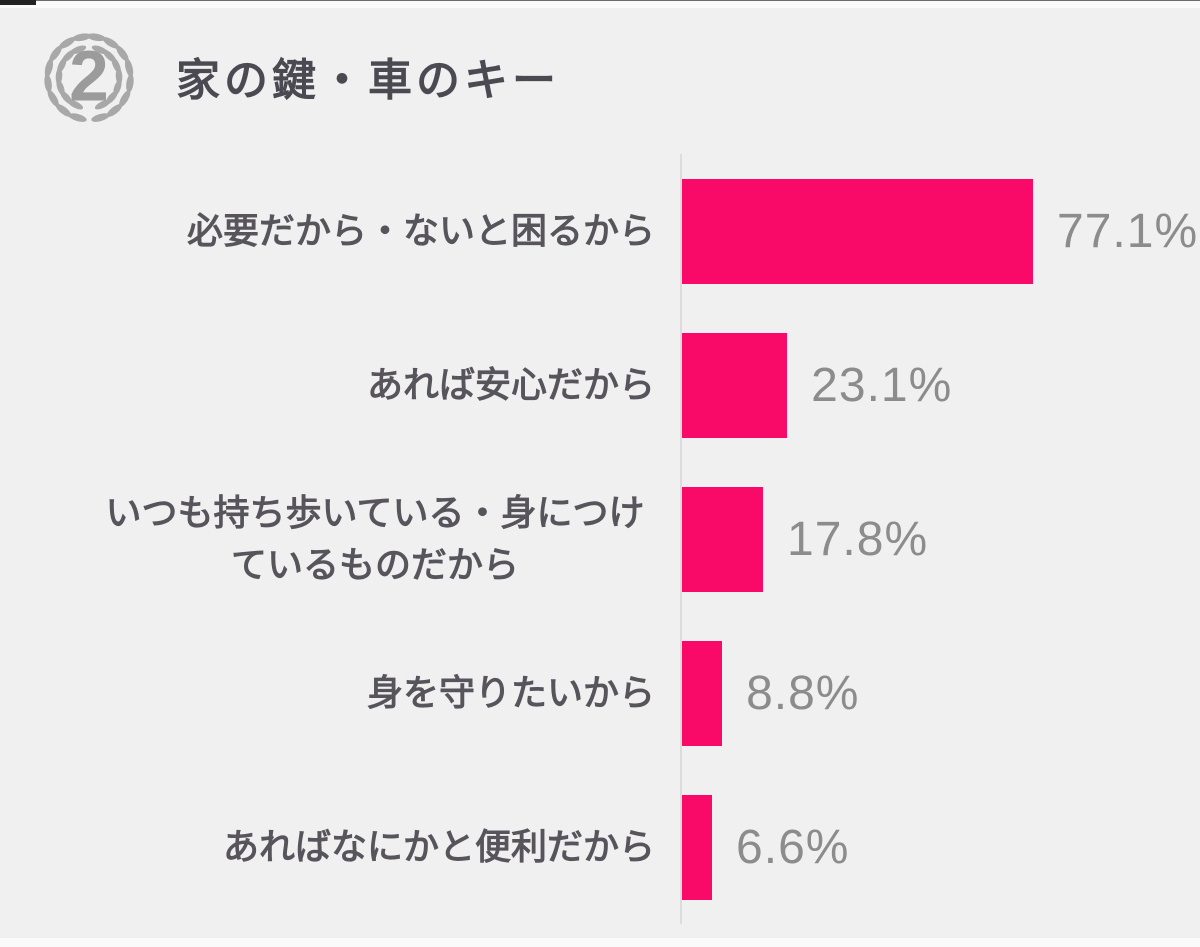  What do you see at coordinates (858, 539) in the screenshot?
I see `value-label: 17.8%` at bounding box center [858, 539].